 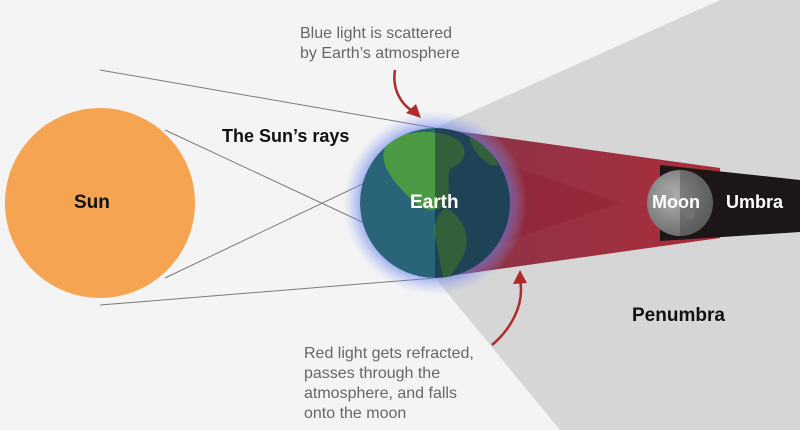 I want to click on annotation-line: passes through the, so click(x=372, y=373).